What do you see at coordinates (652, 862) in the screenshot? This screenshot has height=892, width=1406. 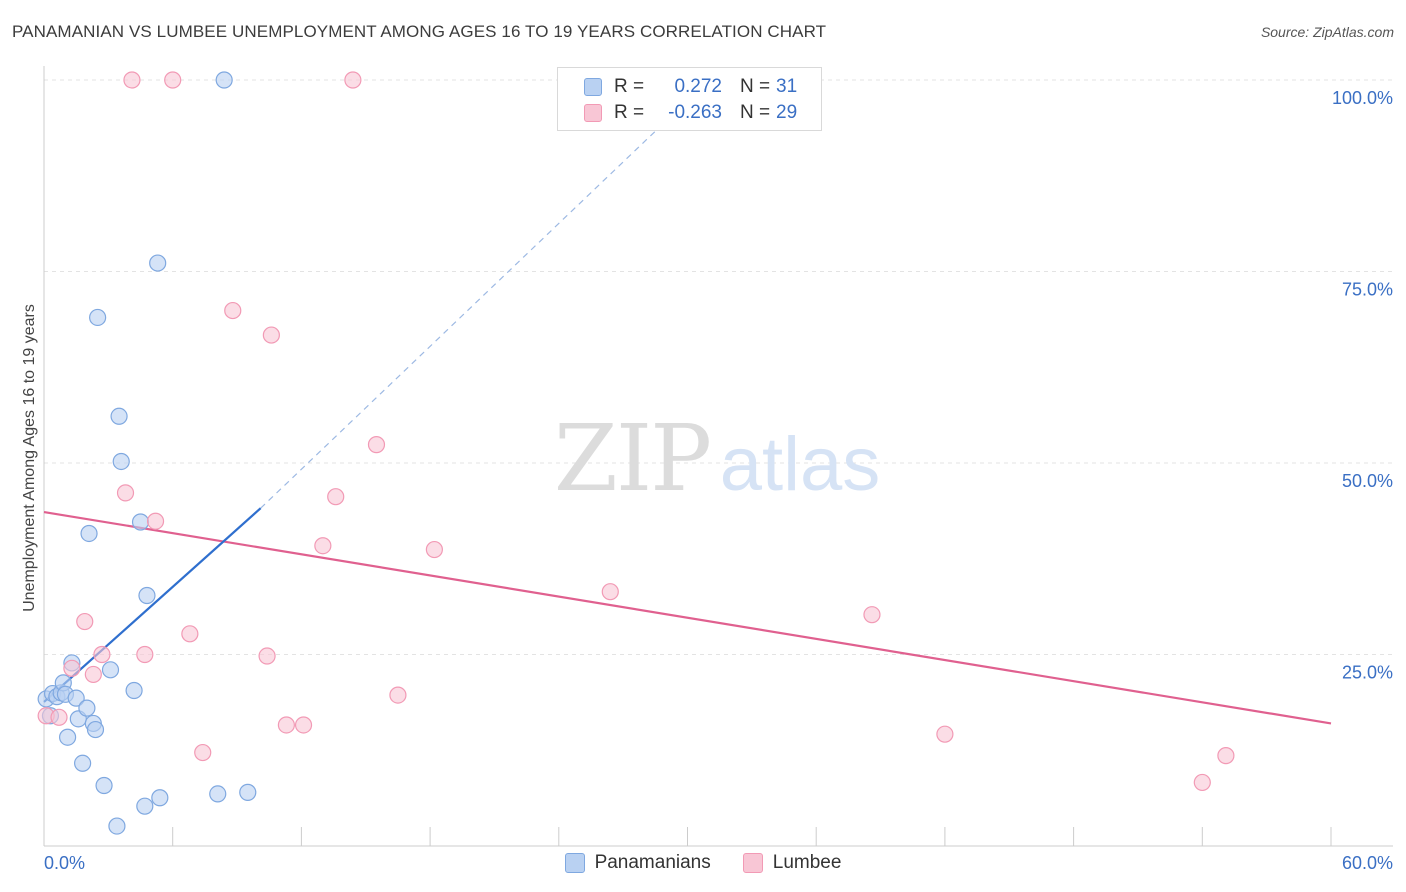 I see `legend-label-panamanians: Panamanians` at bounding box center [652, 862].